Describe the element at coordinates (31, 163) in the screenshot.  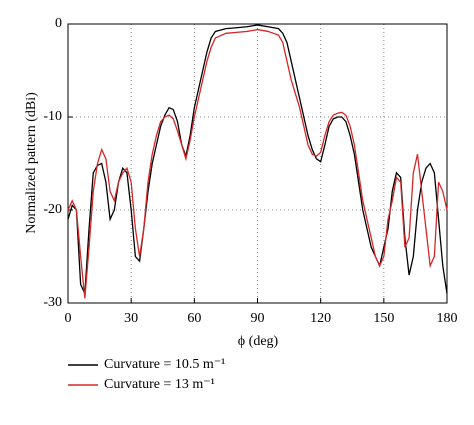
I see `y-axis-label: Normalized pattern (dBi)` at that location.